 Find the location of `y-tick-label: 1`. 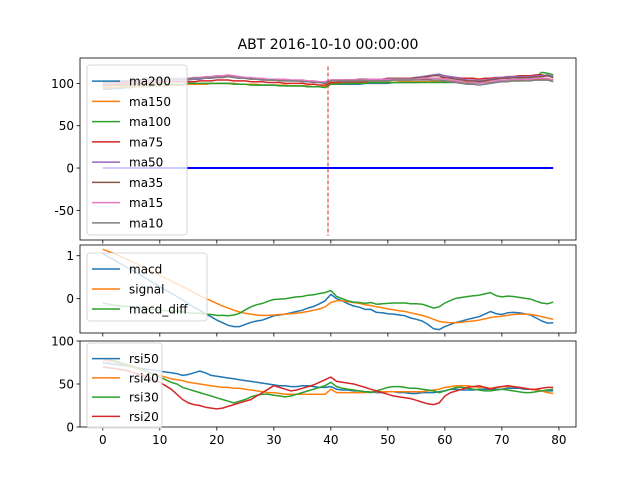

y-tick-label: 1 is located at coordinates (70, 256).